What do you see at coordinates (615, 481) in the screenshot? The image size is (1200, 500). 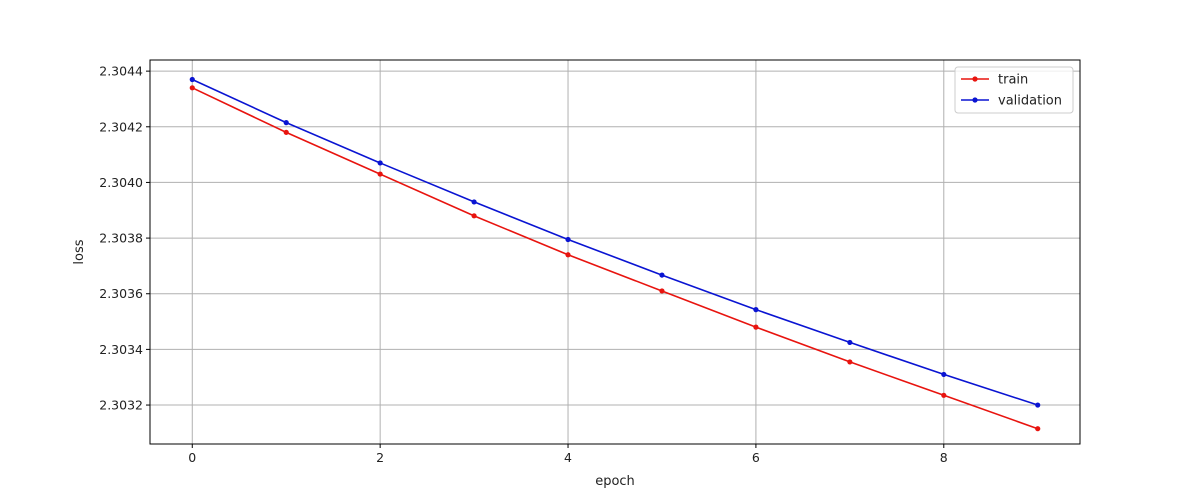 I see `x-axis-label: epoch` at bounding box center [615, 481].